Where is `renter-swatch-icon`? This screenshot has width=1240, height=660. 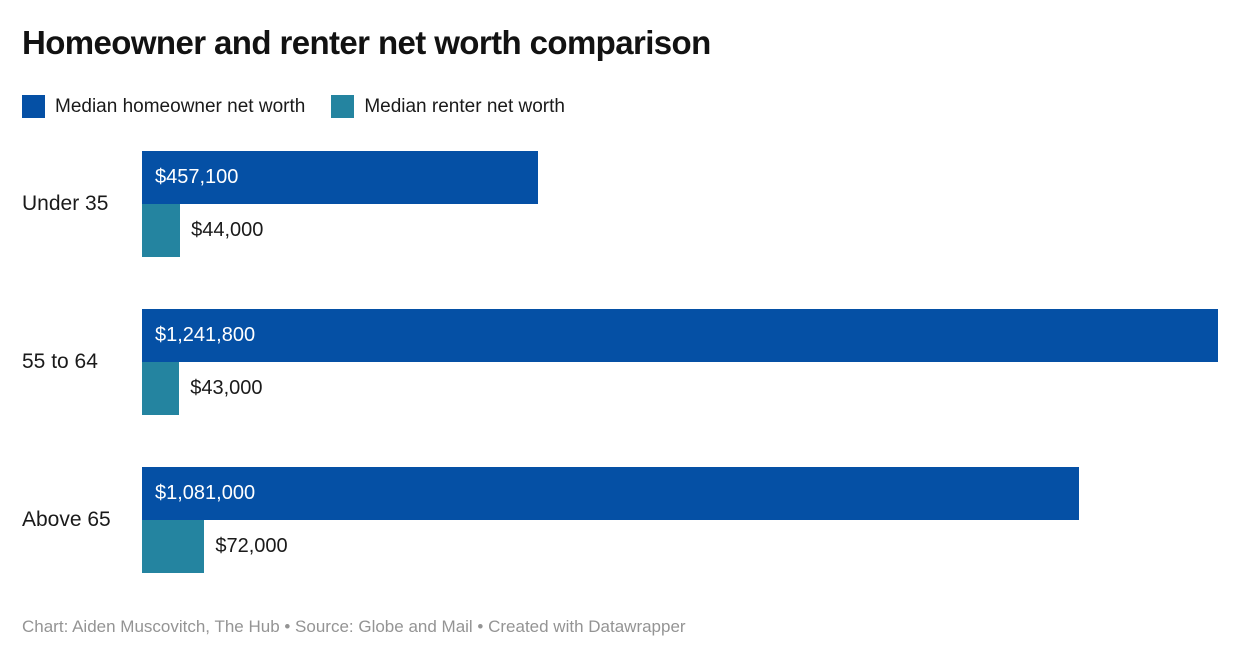
renter-swatch-icon is located at coordinates (343, 106).